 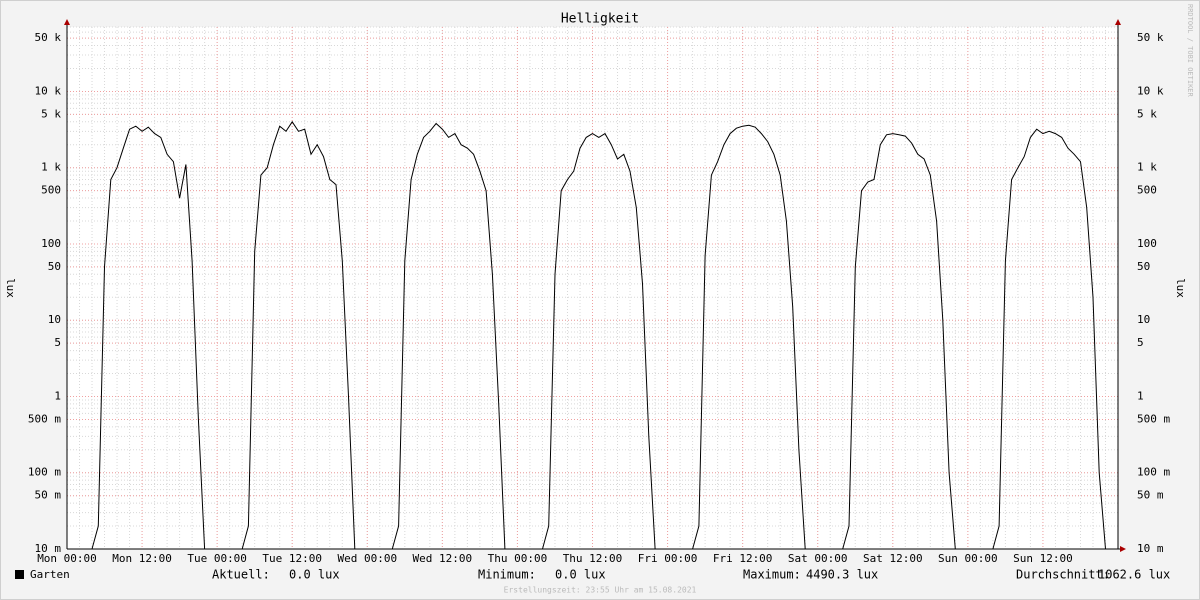 What do you see at coordinates (1153, 472) in the screenshot?
I see `y-tick-label-right: 100 m` at bounding box center [1153, 472].